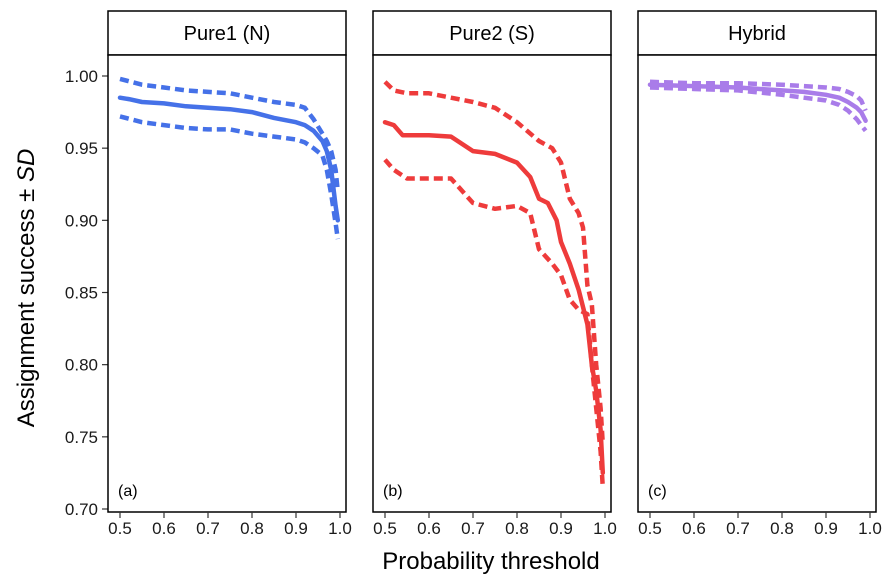  I want to click on panel-strip-label: Pure1 (N), so click(227, 34).